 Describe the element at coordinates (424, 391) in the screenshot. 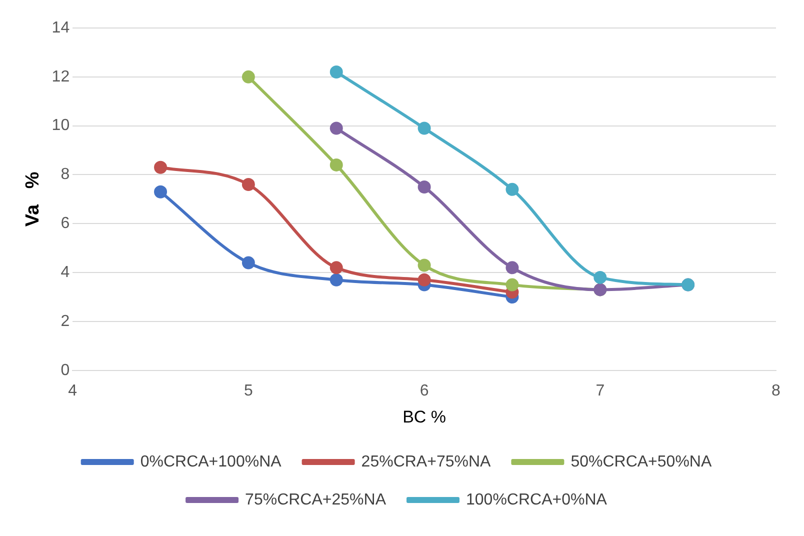

I see `x-tick-label: 6` at that location.